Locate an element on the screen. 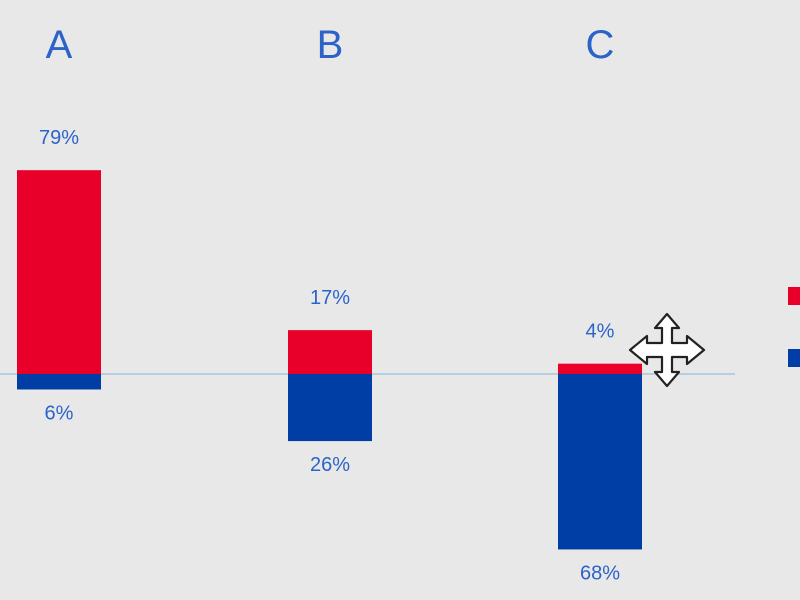 This screenshot has height=600, width=800. category-label-a: A is located at coordinates (59, 45).